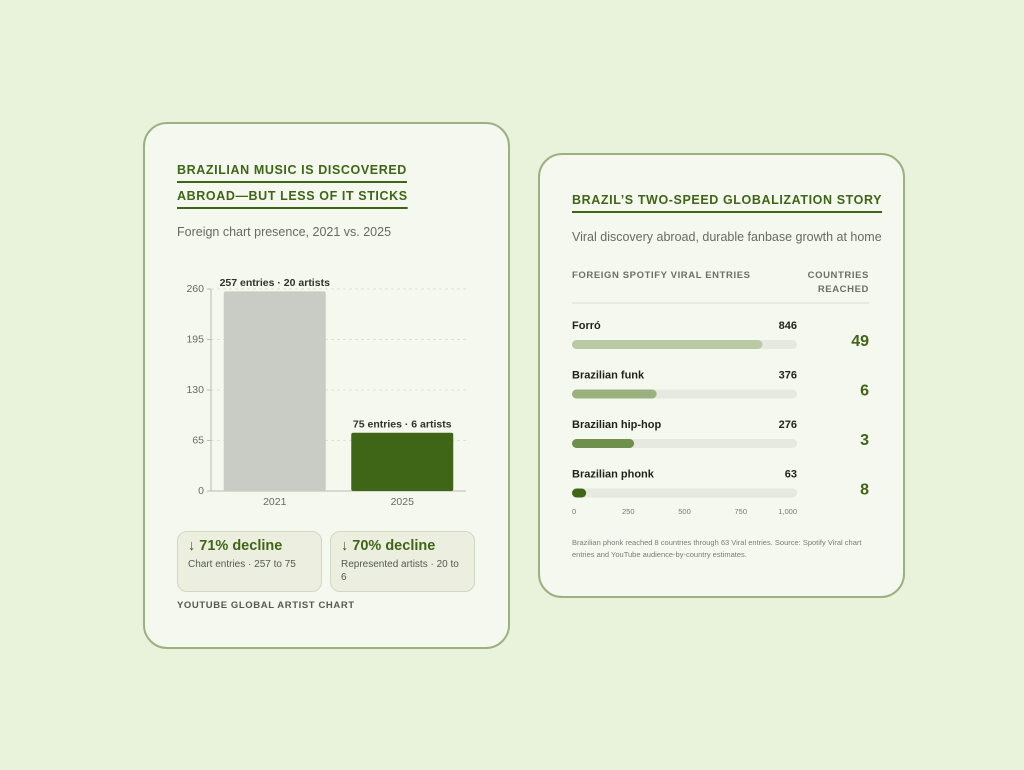 This screenshot has height=770, width=1024. What do you see at coordinates (266, 605) in the screenshot?
I see `source: YOUTUBE GLOBAL ARTIST CHART` at bounding box center [266, 605].